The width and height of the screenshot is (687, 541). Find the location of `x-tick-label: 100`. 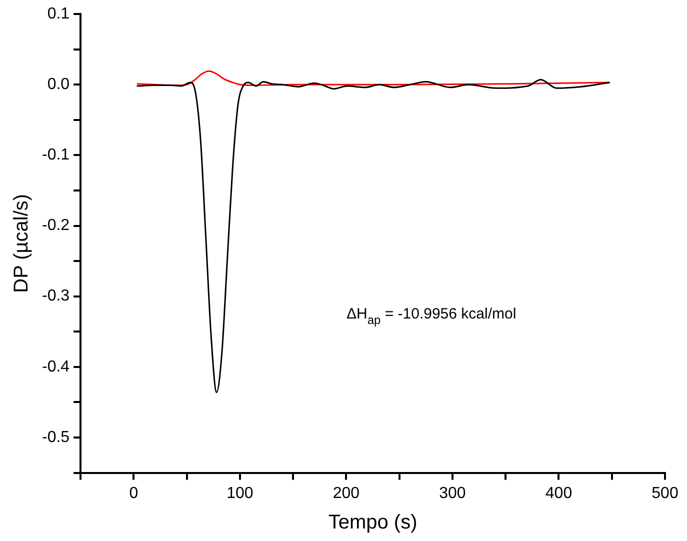

x-tick-label: 100 is located at coordinates (240, 493).